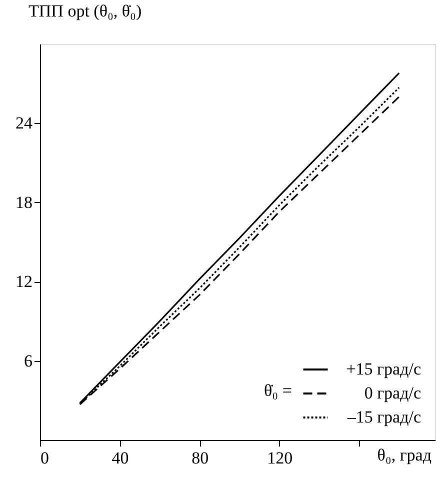 This screenshot has height=478, width=440. Describe the element at coordinates (85, 11) in the screenshot. I see `y-axis-title: TПП opt (θ₀, θ̇₀)` at that location.